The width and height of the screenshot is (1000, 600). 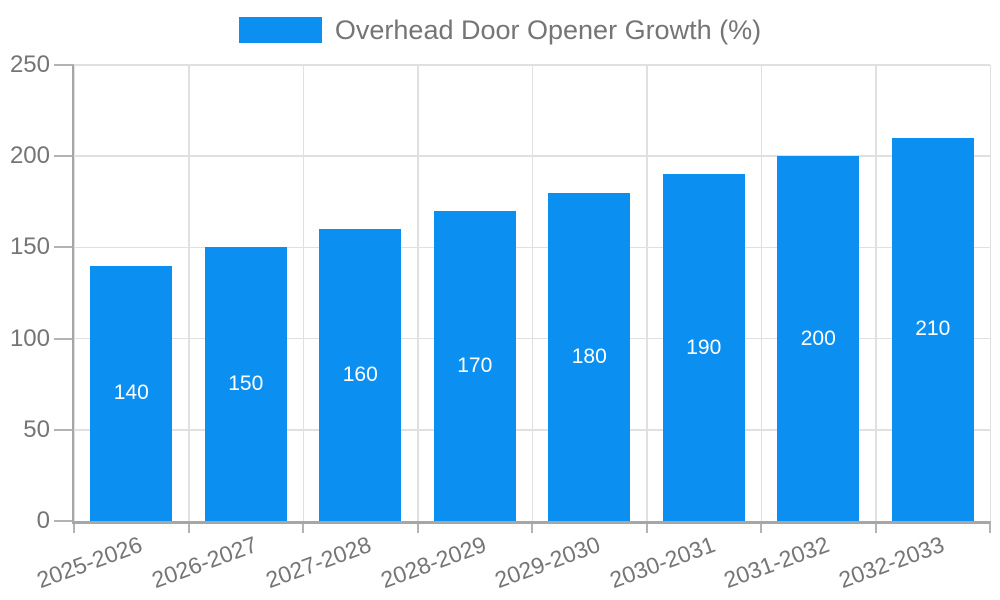 I want to click on y-axis-line, so click(x=73, y=293).